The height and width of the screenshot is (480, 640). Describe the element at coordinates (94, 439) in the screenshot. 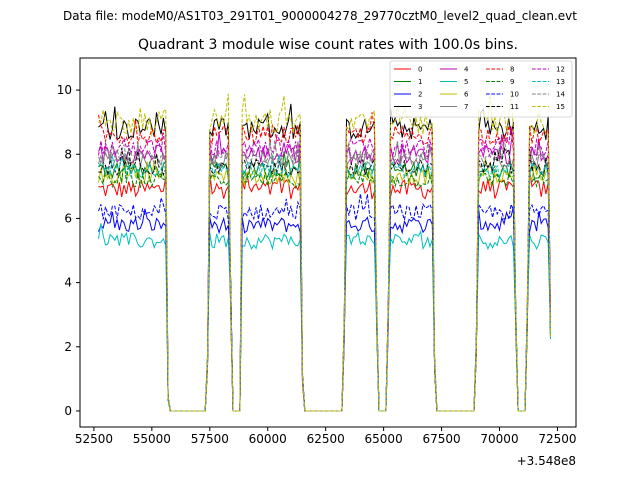

I see `x-tick-label: 52500` at that location.